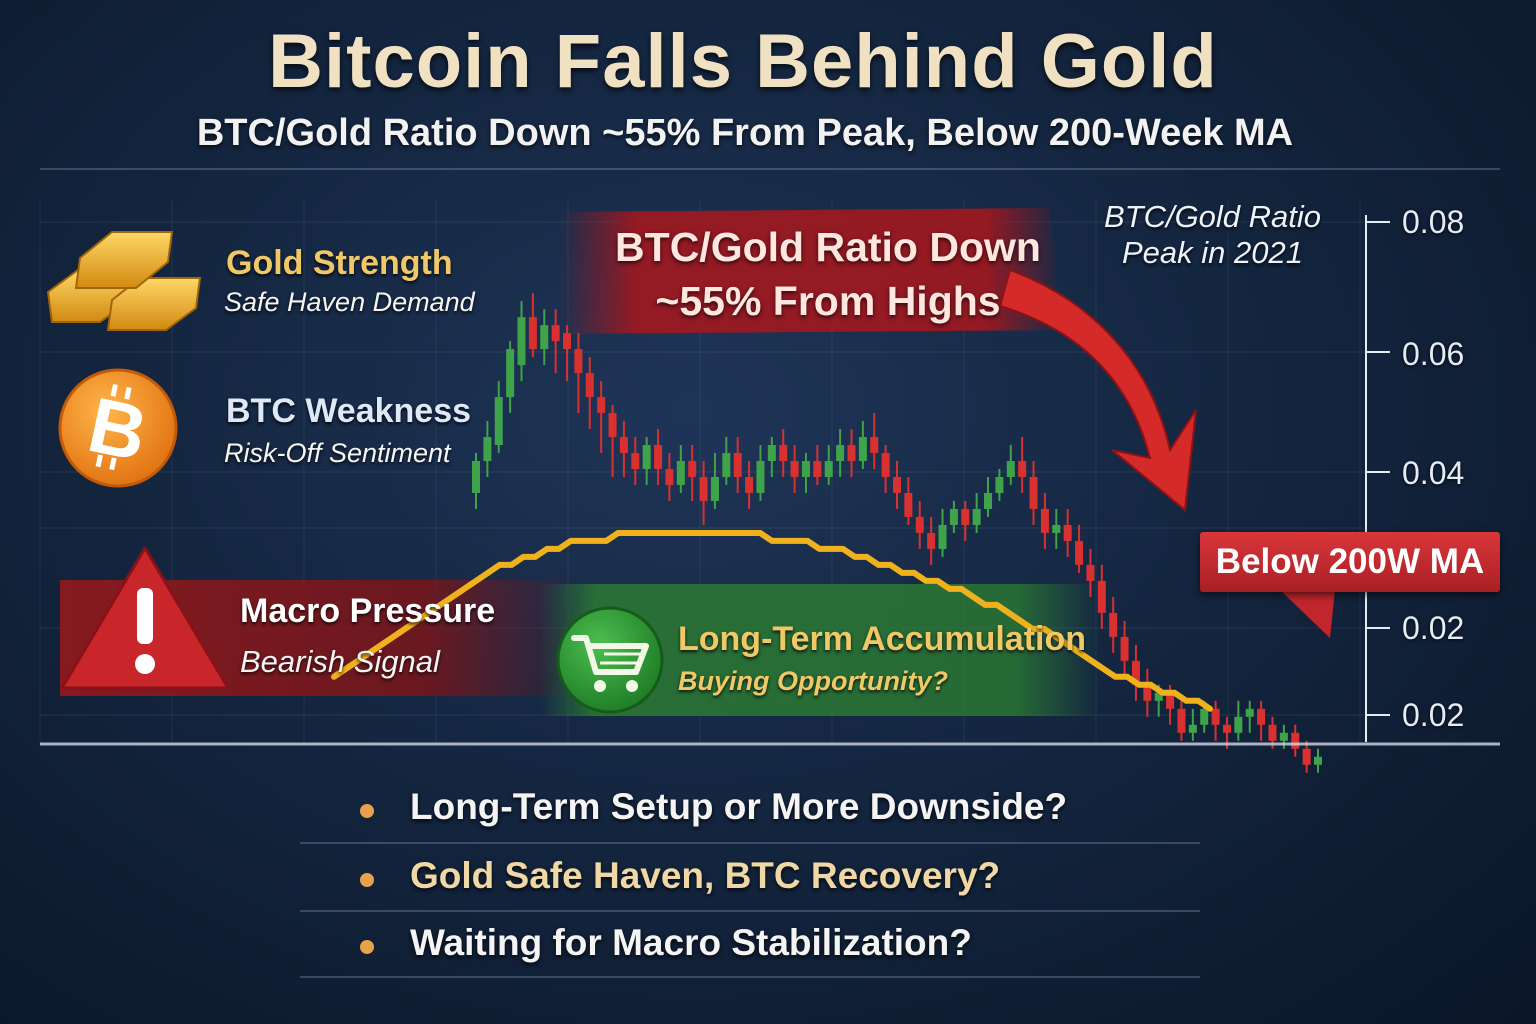 This screenshot has height=1024, width=1536. What do you see at coordinates (882, 639) in the screenshot?
I see `accumulation-title: Long-Term Accumulation` at bounding box center [882, 639].